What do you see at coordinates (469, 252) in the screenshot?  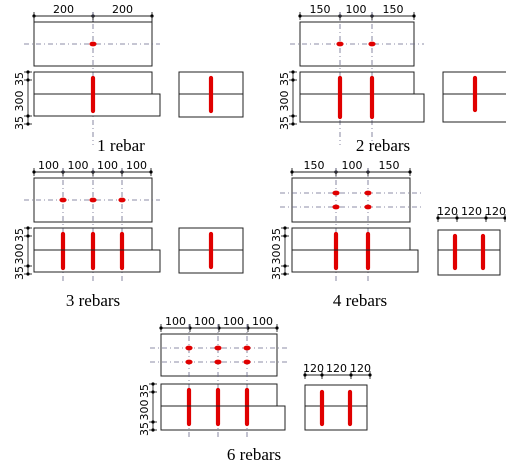 I see `panel-4-end-view` at bounding box center [469, 252].